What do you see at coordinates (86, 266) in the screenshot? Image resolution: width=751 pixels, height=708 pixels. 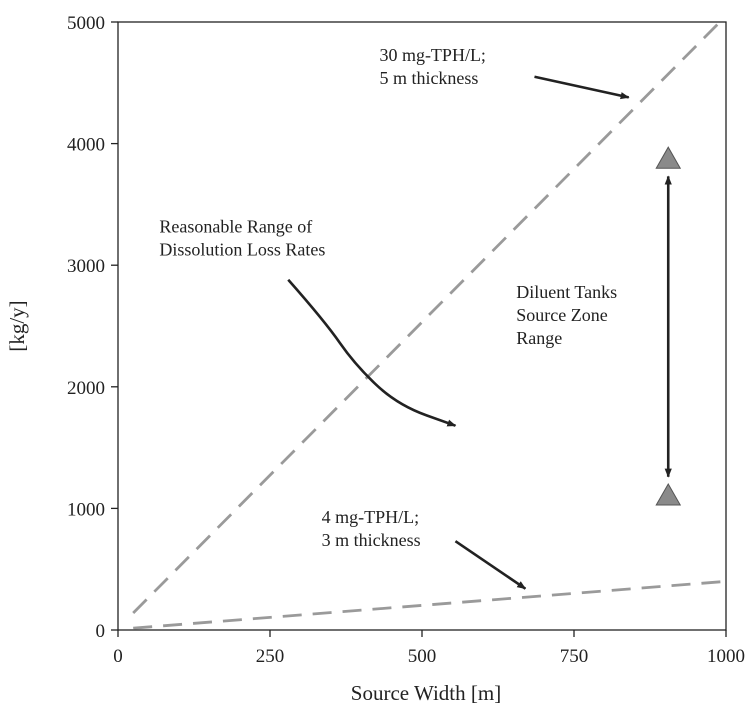 I see `y-tick-label: 3000` at bounding box center [86, 266].